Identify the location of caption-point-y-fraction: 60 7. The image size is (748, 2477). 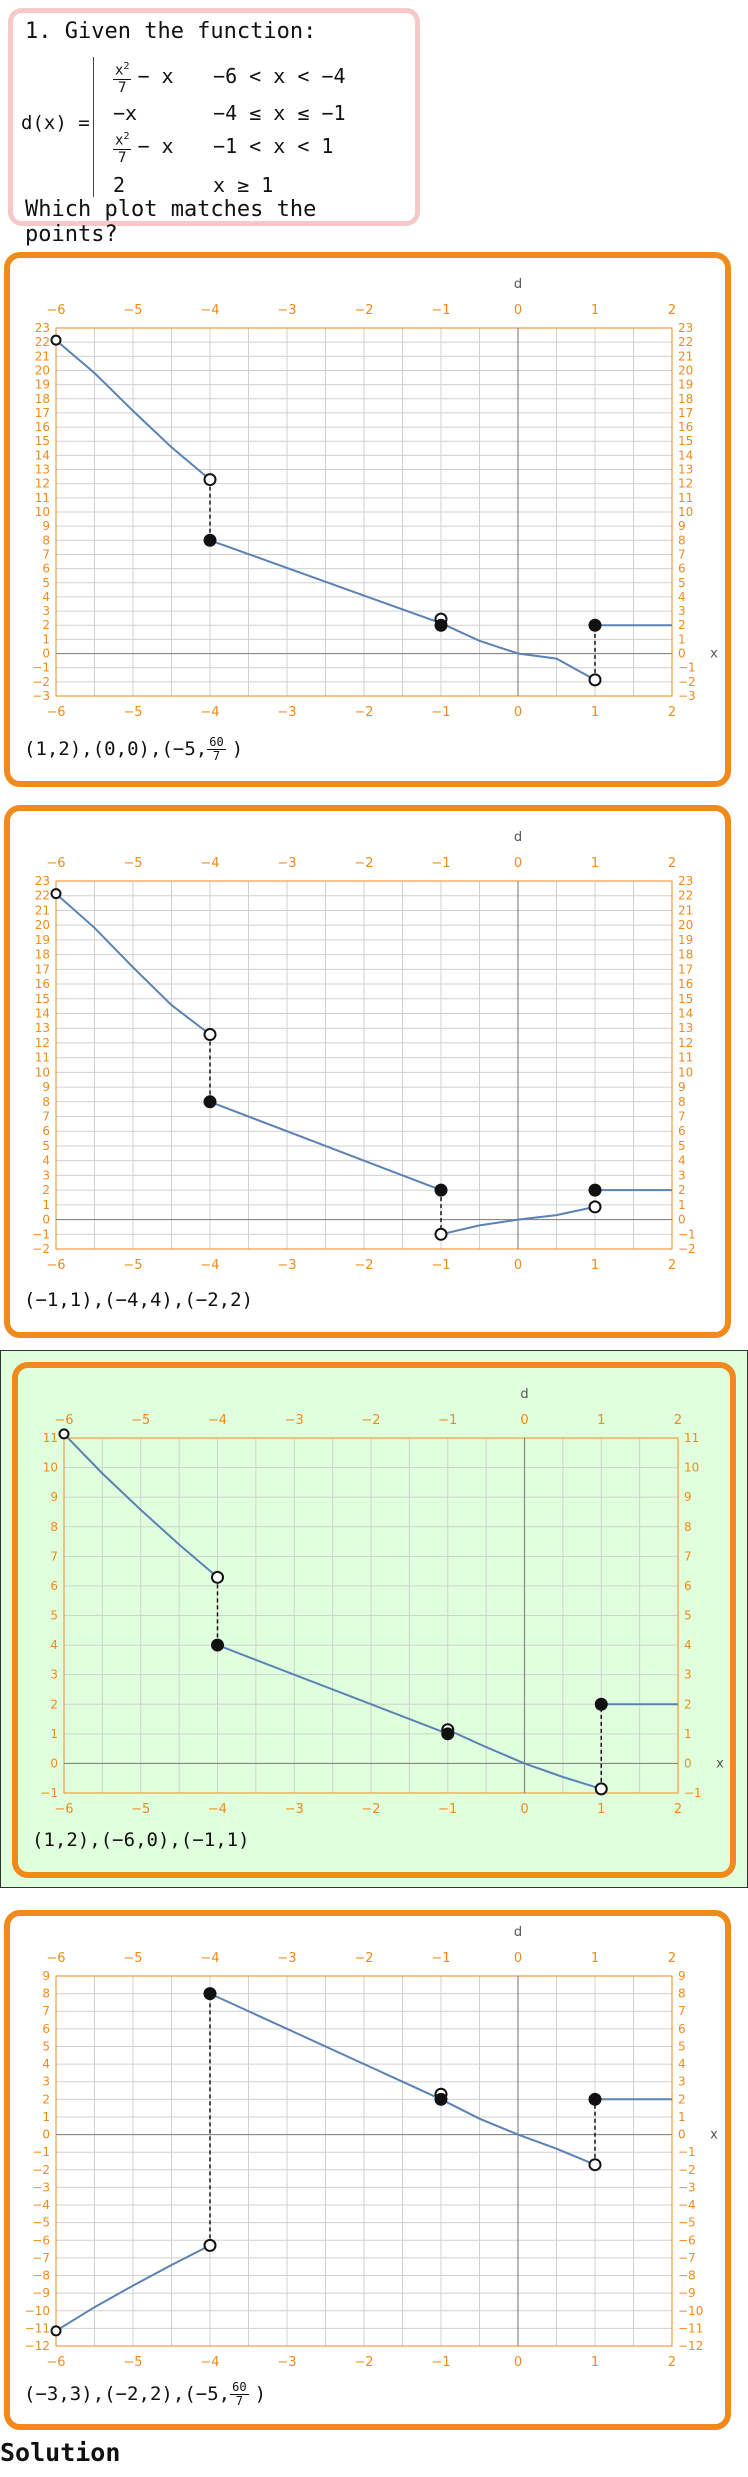
(216, 749).